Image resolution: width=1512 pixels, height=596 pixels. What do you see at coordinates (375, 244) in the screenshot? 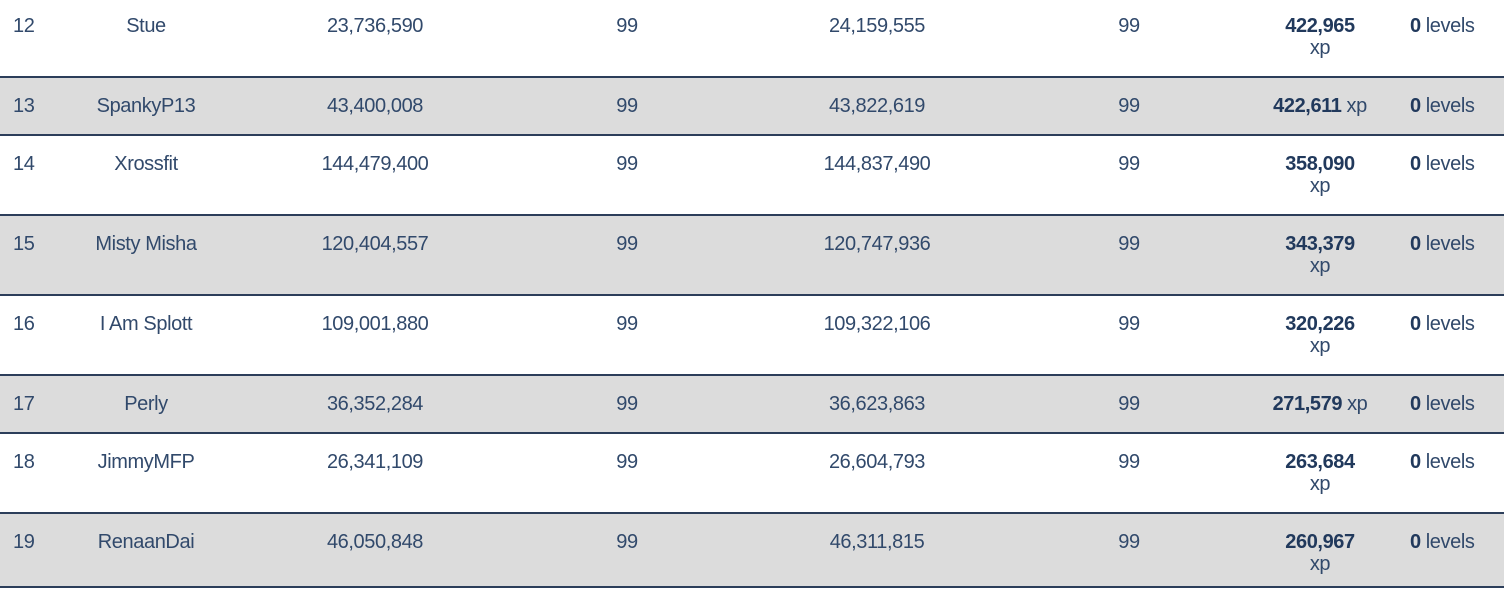
I see `start-xp-value: 120,404,557` at bounding box center [375, 244].